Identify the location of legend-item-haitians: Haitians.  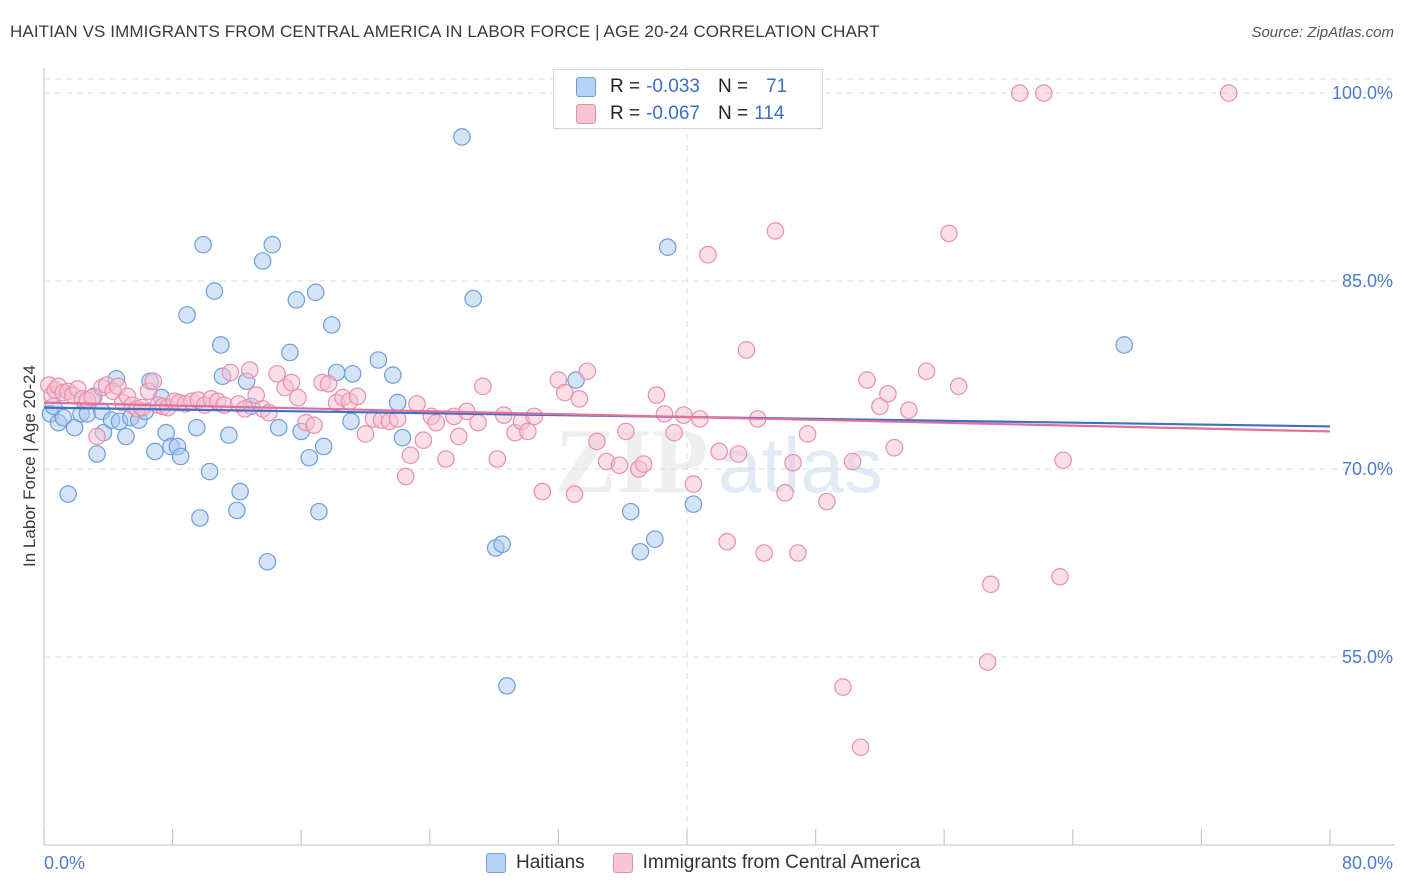
(535, 863).